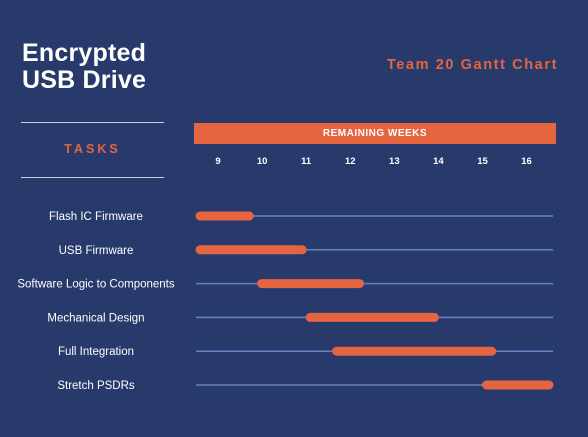 Image resolution: width=588 pixels, height=437 pixels. Describe the element at coordinates (96, 285) in the screenshot. I see `task-label: Software Logic to Components` at that location.